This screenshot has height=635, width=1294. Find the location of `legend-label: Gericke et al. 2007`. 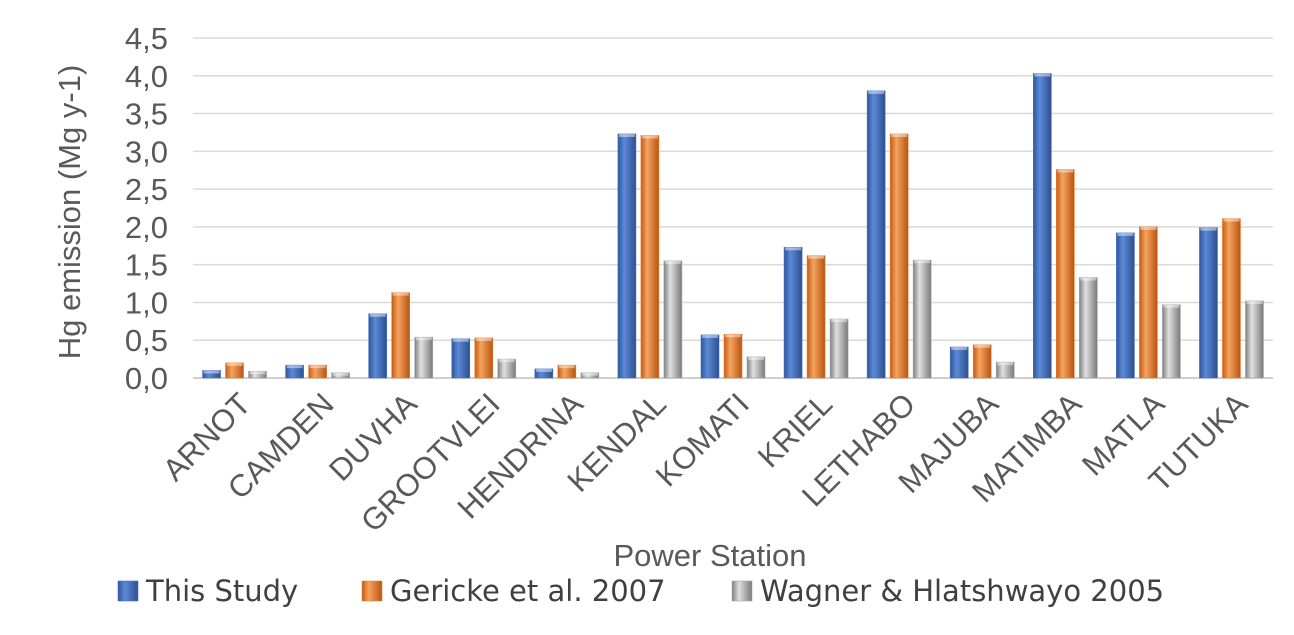

legend-label: Gericke et al. 2007 is located at coordinates (528, 591).